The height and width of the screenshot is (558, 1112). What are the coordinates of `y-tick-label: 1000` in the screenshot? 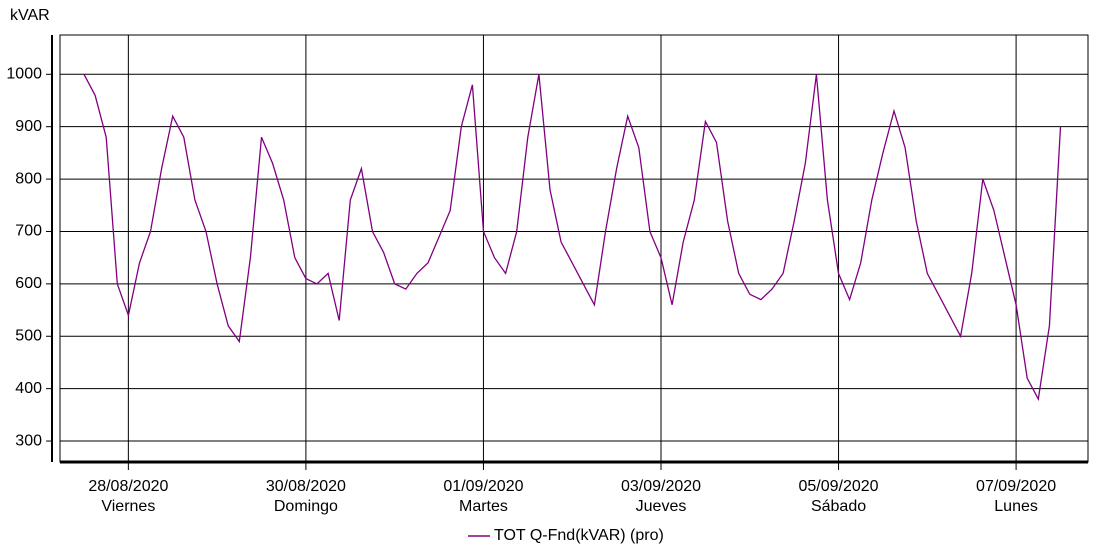 It's located at (24, 74).